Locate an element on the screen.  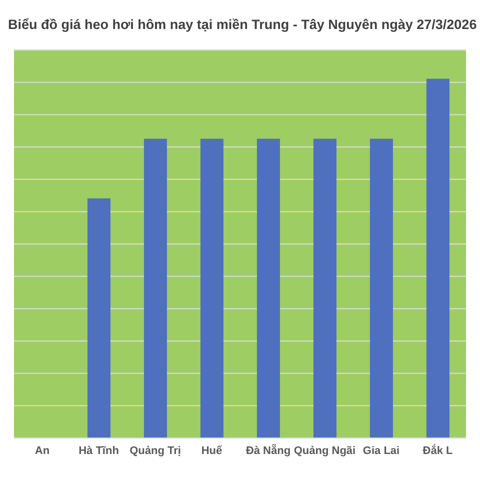
x-tick-label: Đắk L is located at coordinates (437, 450).